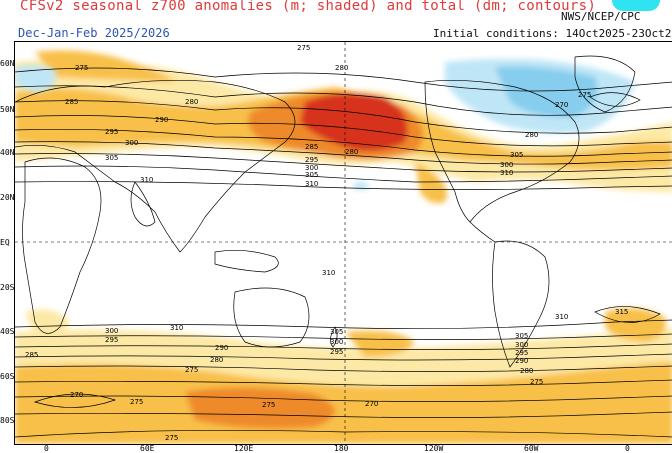 This screenshot has height=453, width=672. I want to click on contour-label-310-b: 310, so click(311, 184).